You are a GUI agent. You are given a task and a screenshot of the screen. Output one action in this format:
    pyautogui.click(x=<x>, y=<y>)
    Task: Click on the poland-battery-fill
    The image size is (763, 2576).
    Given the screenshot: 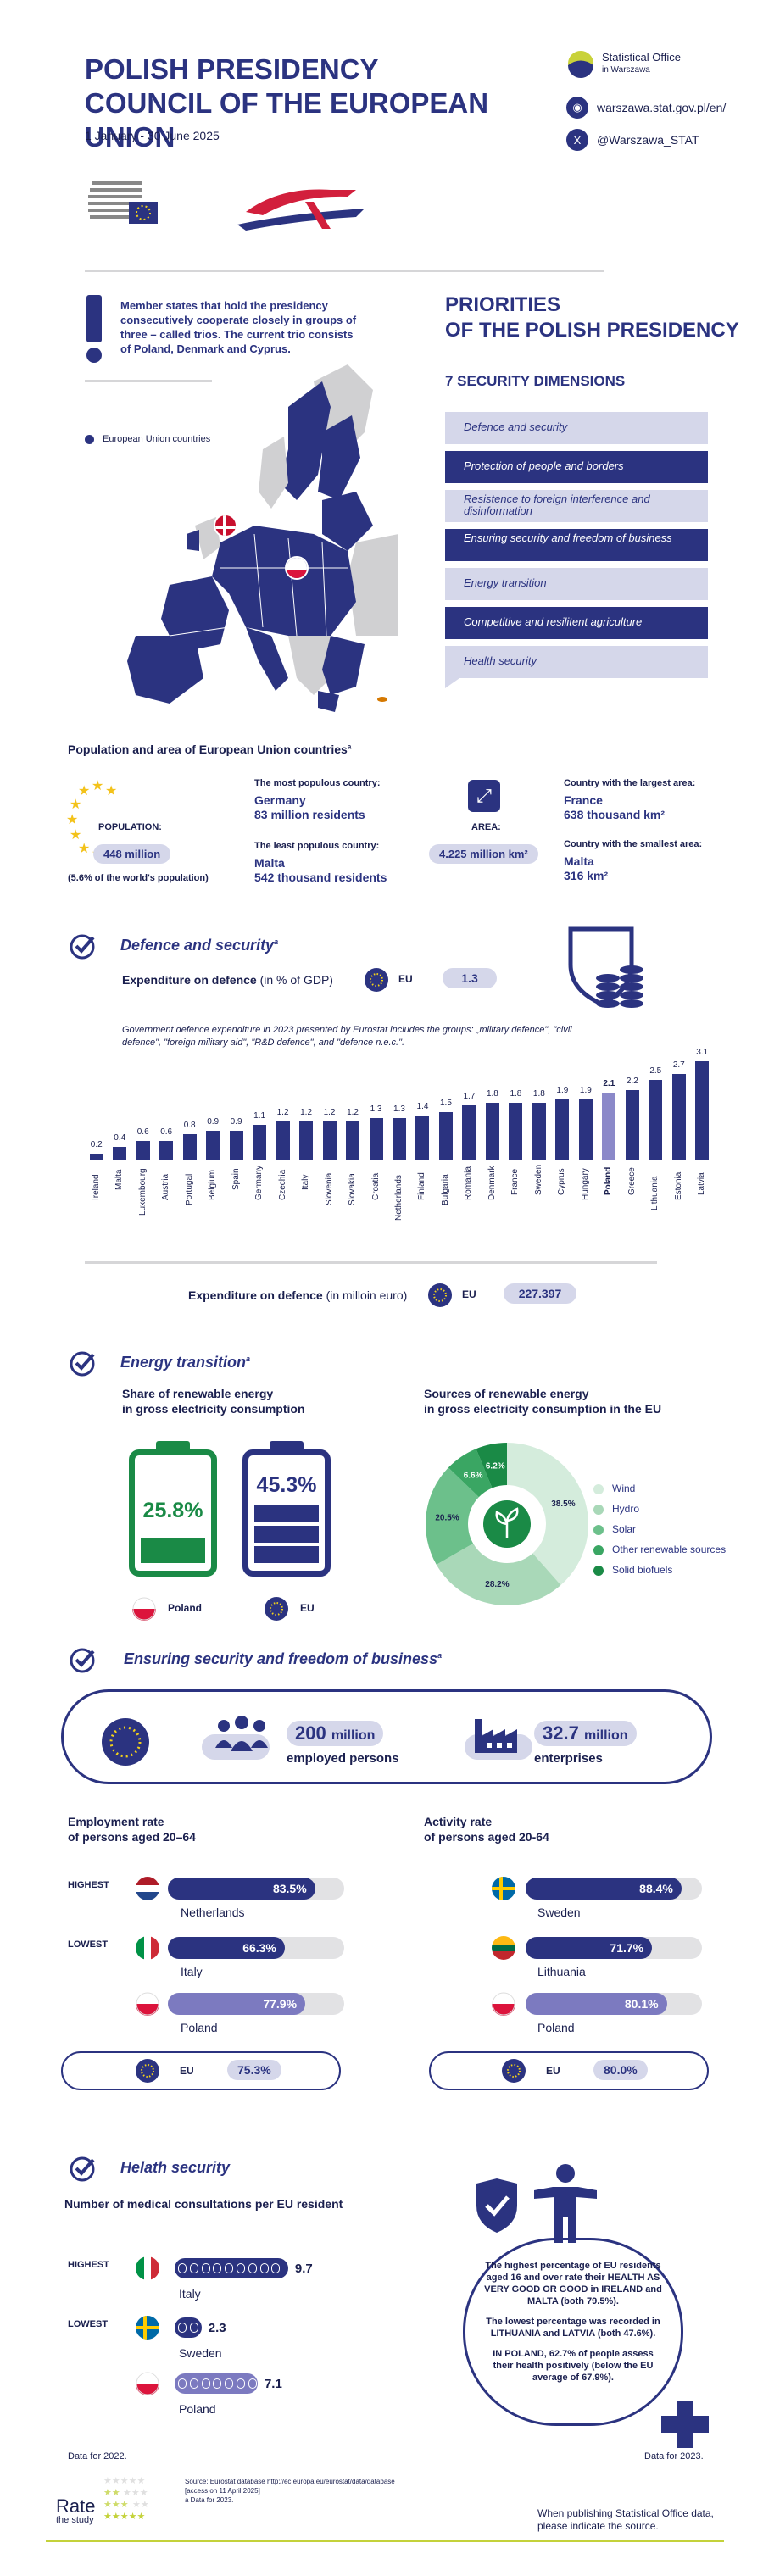 What is the action you would take?
    pyautogui.click(x=173, y=1550)
    